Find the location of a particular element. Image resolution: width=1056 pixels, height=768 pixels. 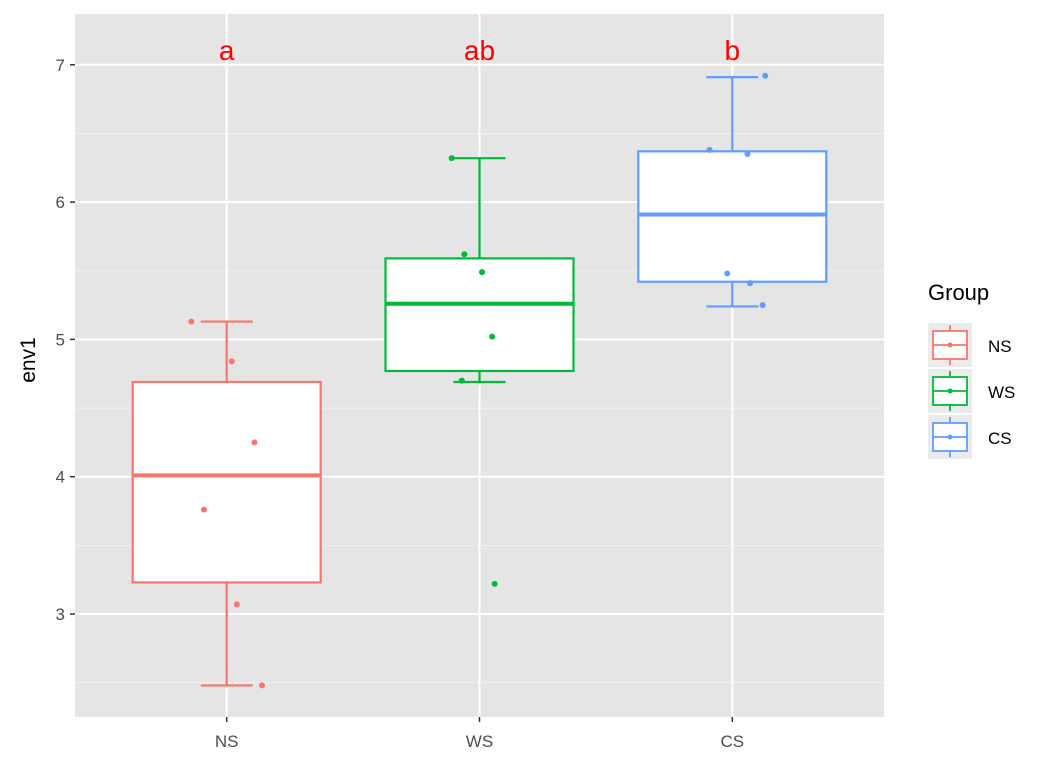

y-tick-label: 5 is located at coordinates (60, 339).